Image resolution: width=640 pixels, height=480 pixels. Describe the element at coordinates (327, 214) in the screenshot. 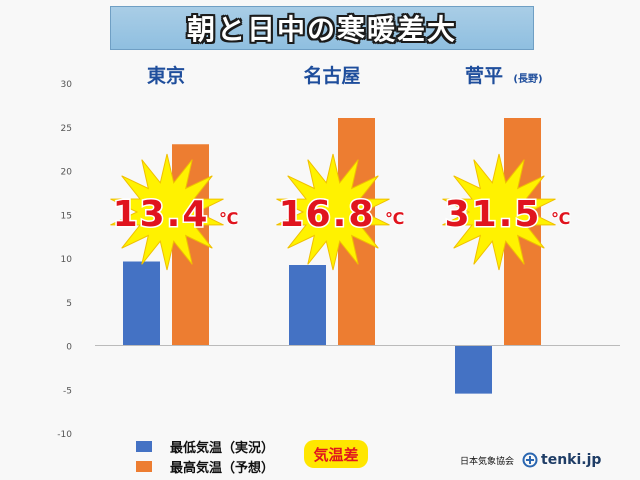

I see `difference-value: 16.8` at that location.